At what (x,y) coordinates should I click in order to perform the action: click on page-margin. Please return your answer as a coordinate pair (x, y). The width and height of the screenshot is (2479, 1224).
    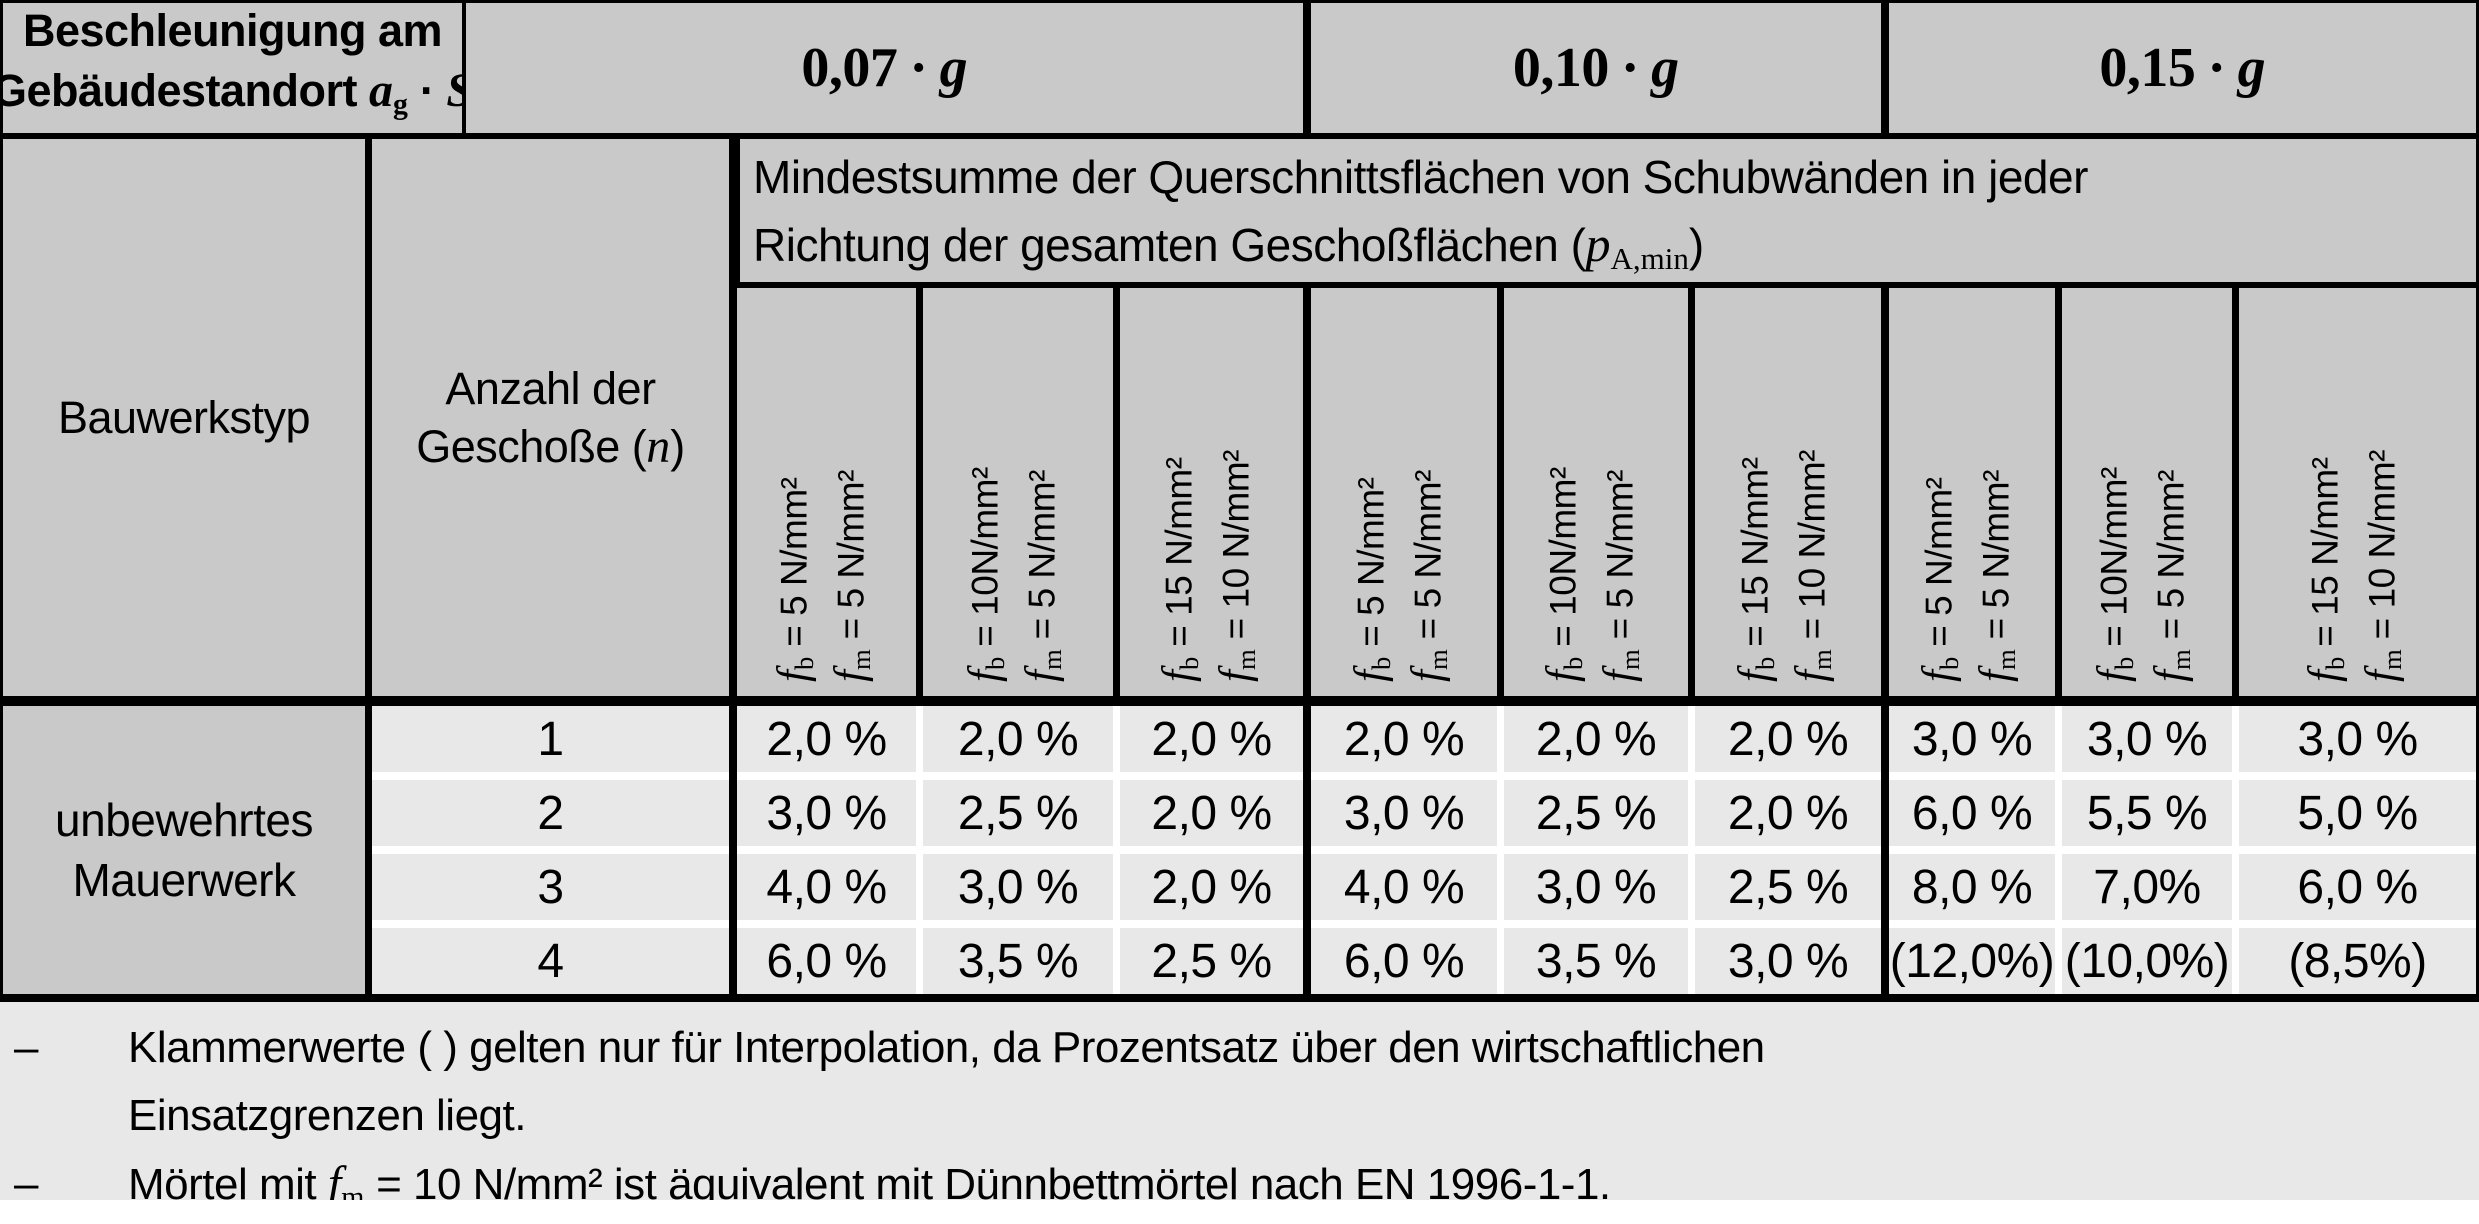
    Looking at the image, I should click on (1239, 1212).